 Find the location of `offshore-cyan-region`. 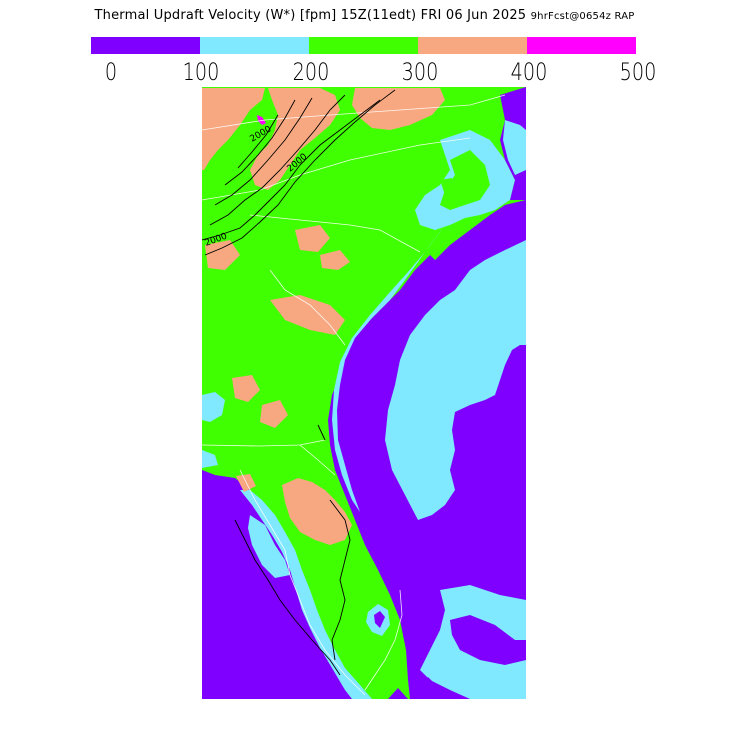

offshore-cyan-region is located at coordinates (455, 380).